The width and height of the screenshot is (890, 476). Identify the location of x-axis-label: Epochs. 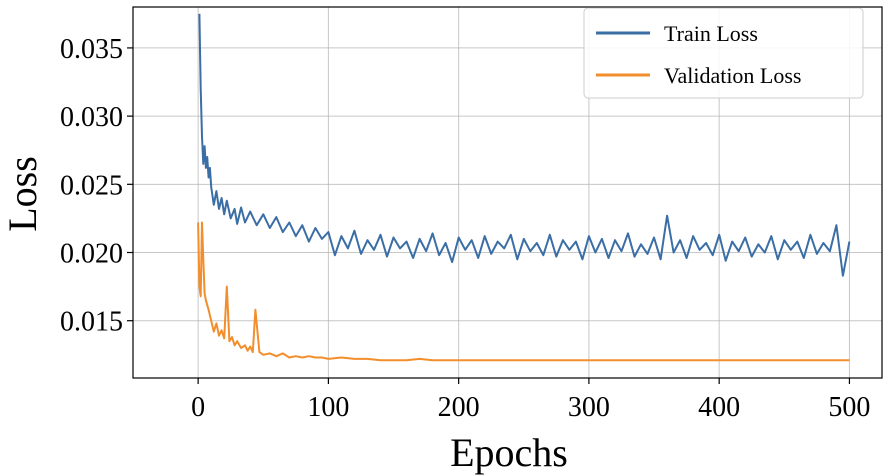
(509, 452).